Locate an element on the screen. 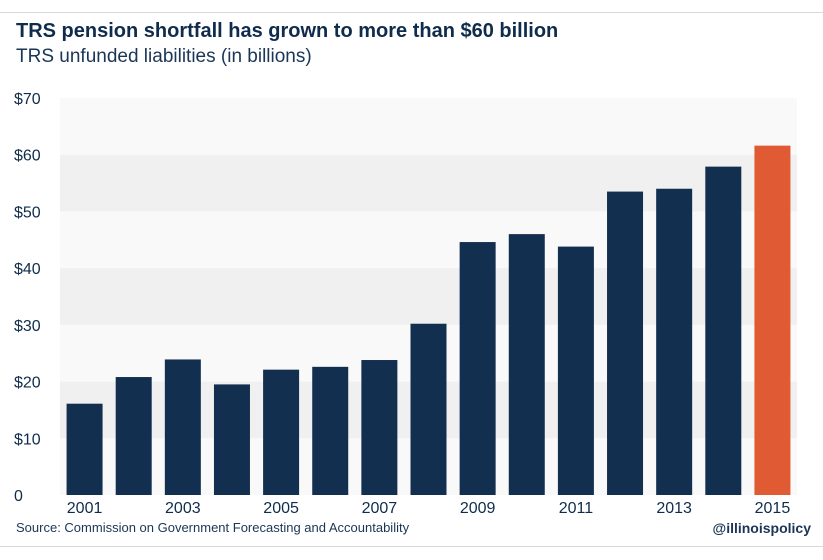 The height and width of the screenshot is (560, 823). y-tick-label: $30 is located at coordinates (27, 326).